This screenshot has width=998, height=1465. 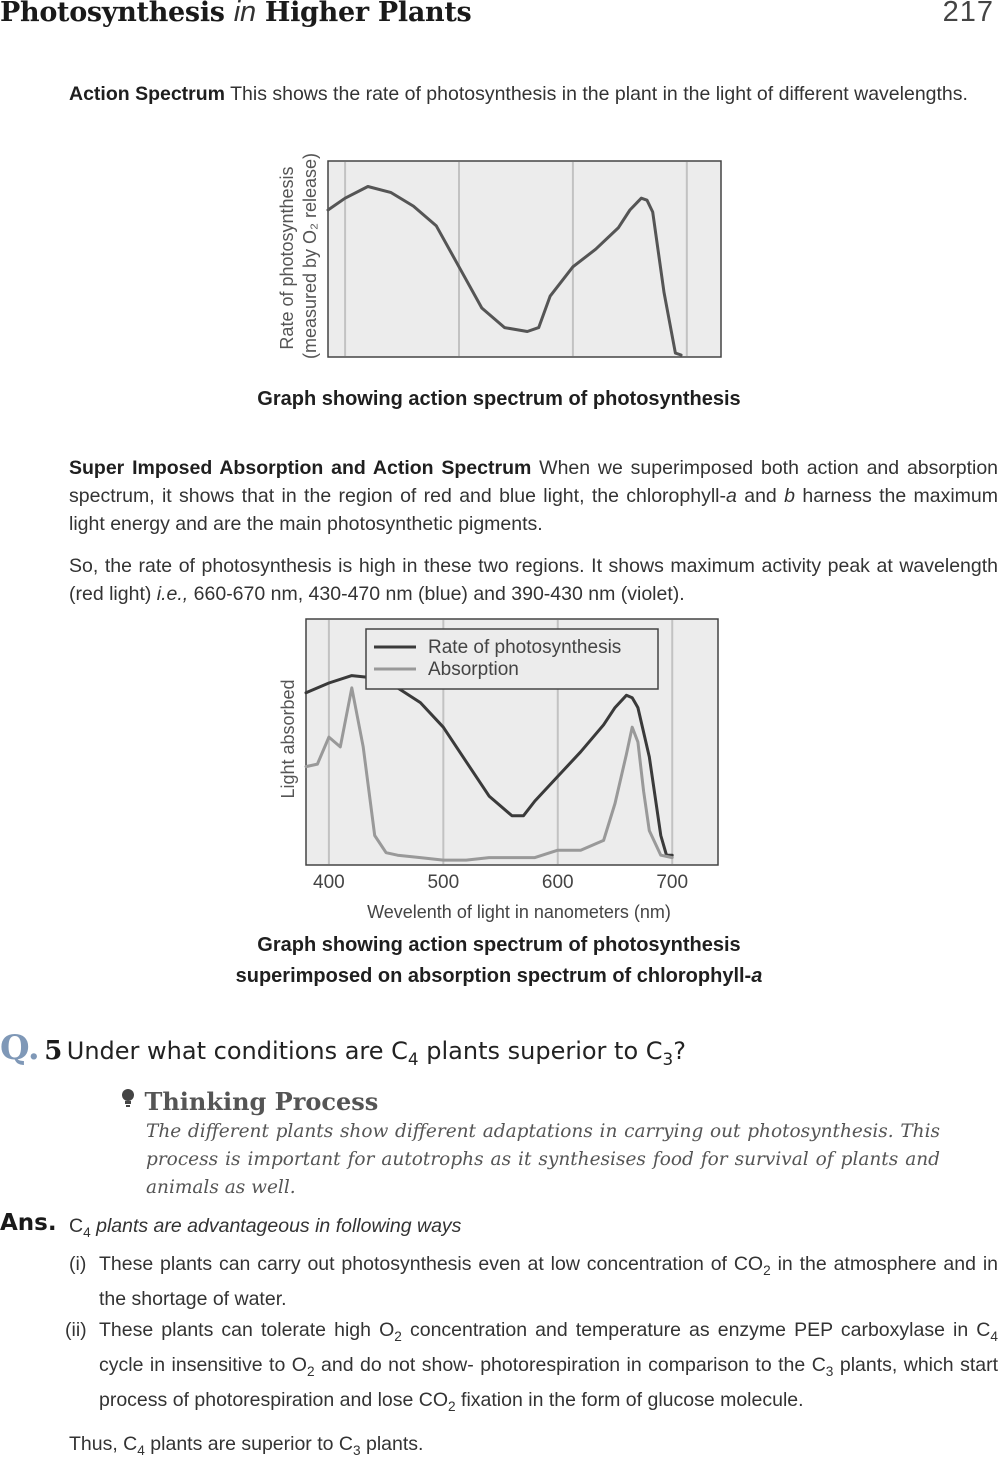 I want to click on legend-box, so click(x=512, y=659).